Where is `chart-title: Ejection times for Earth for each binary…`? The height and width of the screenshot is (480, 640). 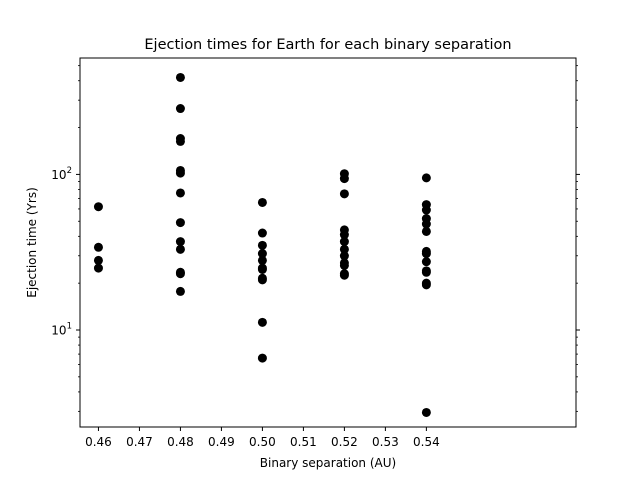
chart-title: Ejection times for Earth for each binary… is located at coordinates (327, 45).